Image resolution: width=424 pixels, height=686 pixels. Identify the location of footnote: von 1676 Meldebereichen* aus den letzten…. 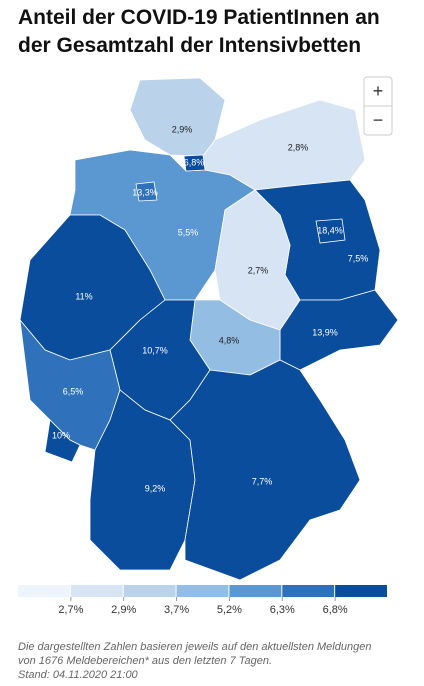
(145, 661).